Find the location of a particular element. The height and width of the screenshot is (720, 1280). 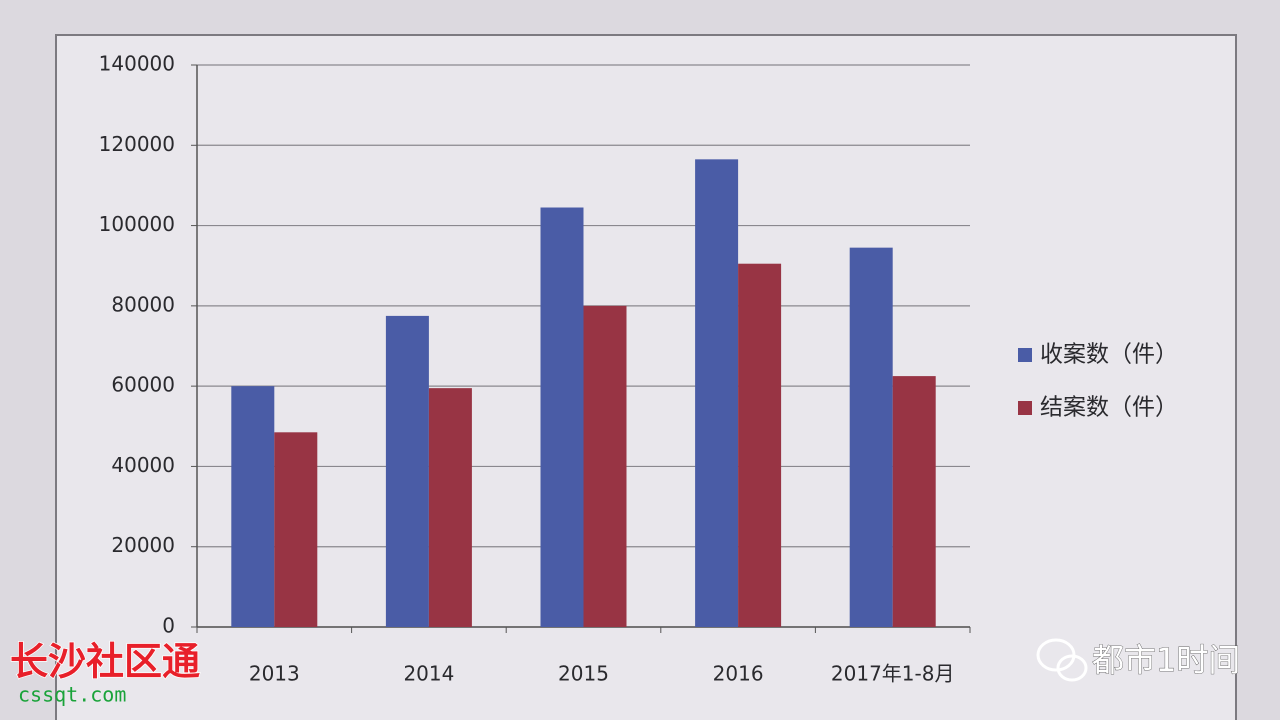

y-tick-label: 80000 is located at coordinates (143, 304).